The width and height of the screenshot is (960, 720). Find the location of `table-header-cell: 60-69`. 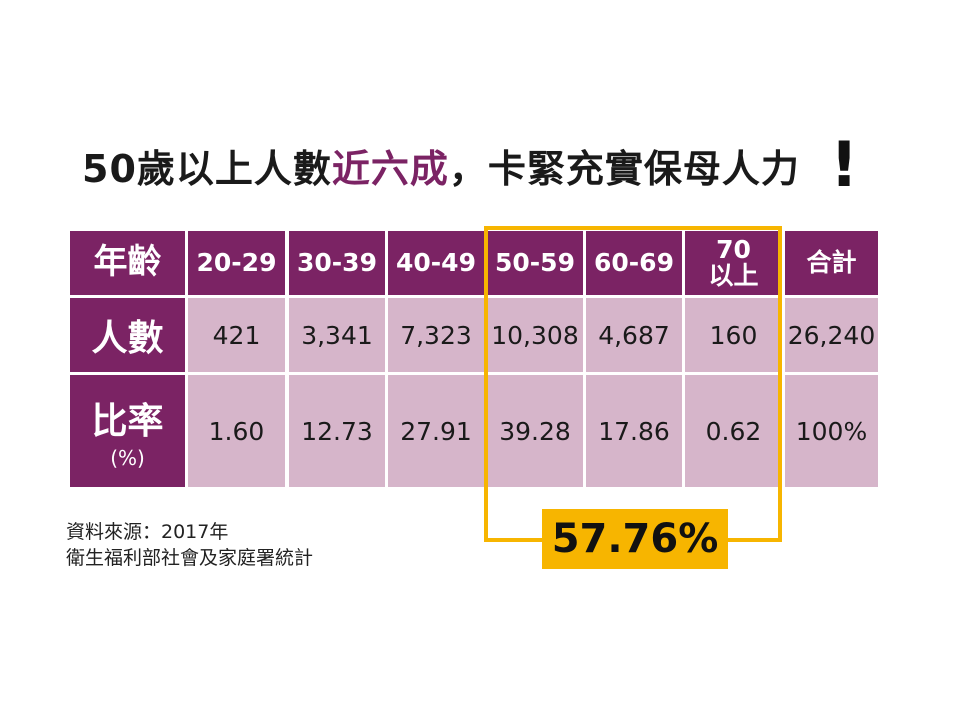

table-header-cell: 60-69 is located at coordinates (634, 263).